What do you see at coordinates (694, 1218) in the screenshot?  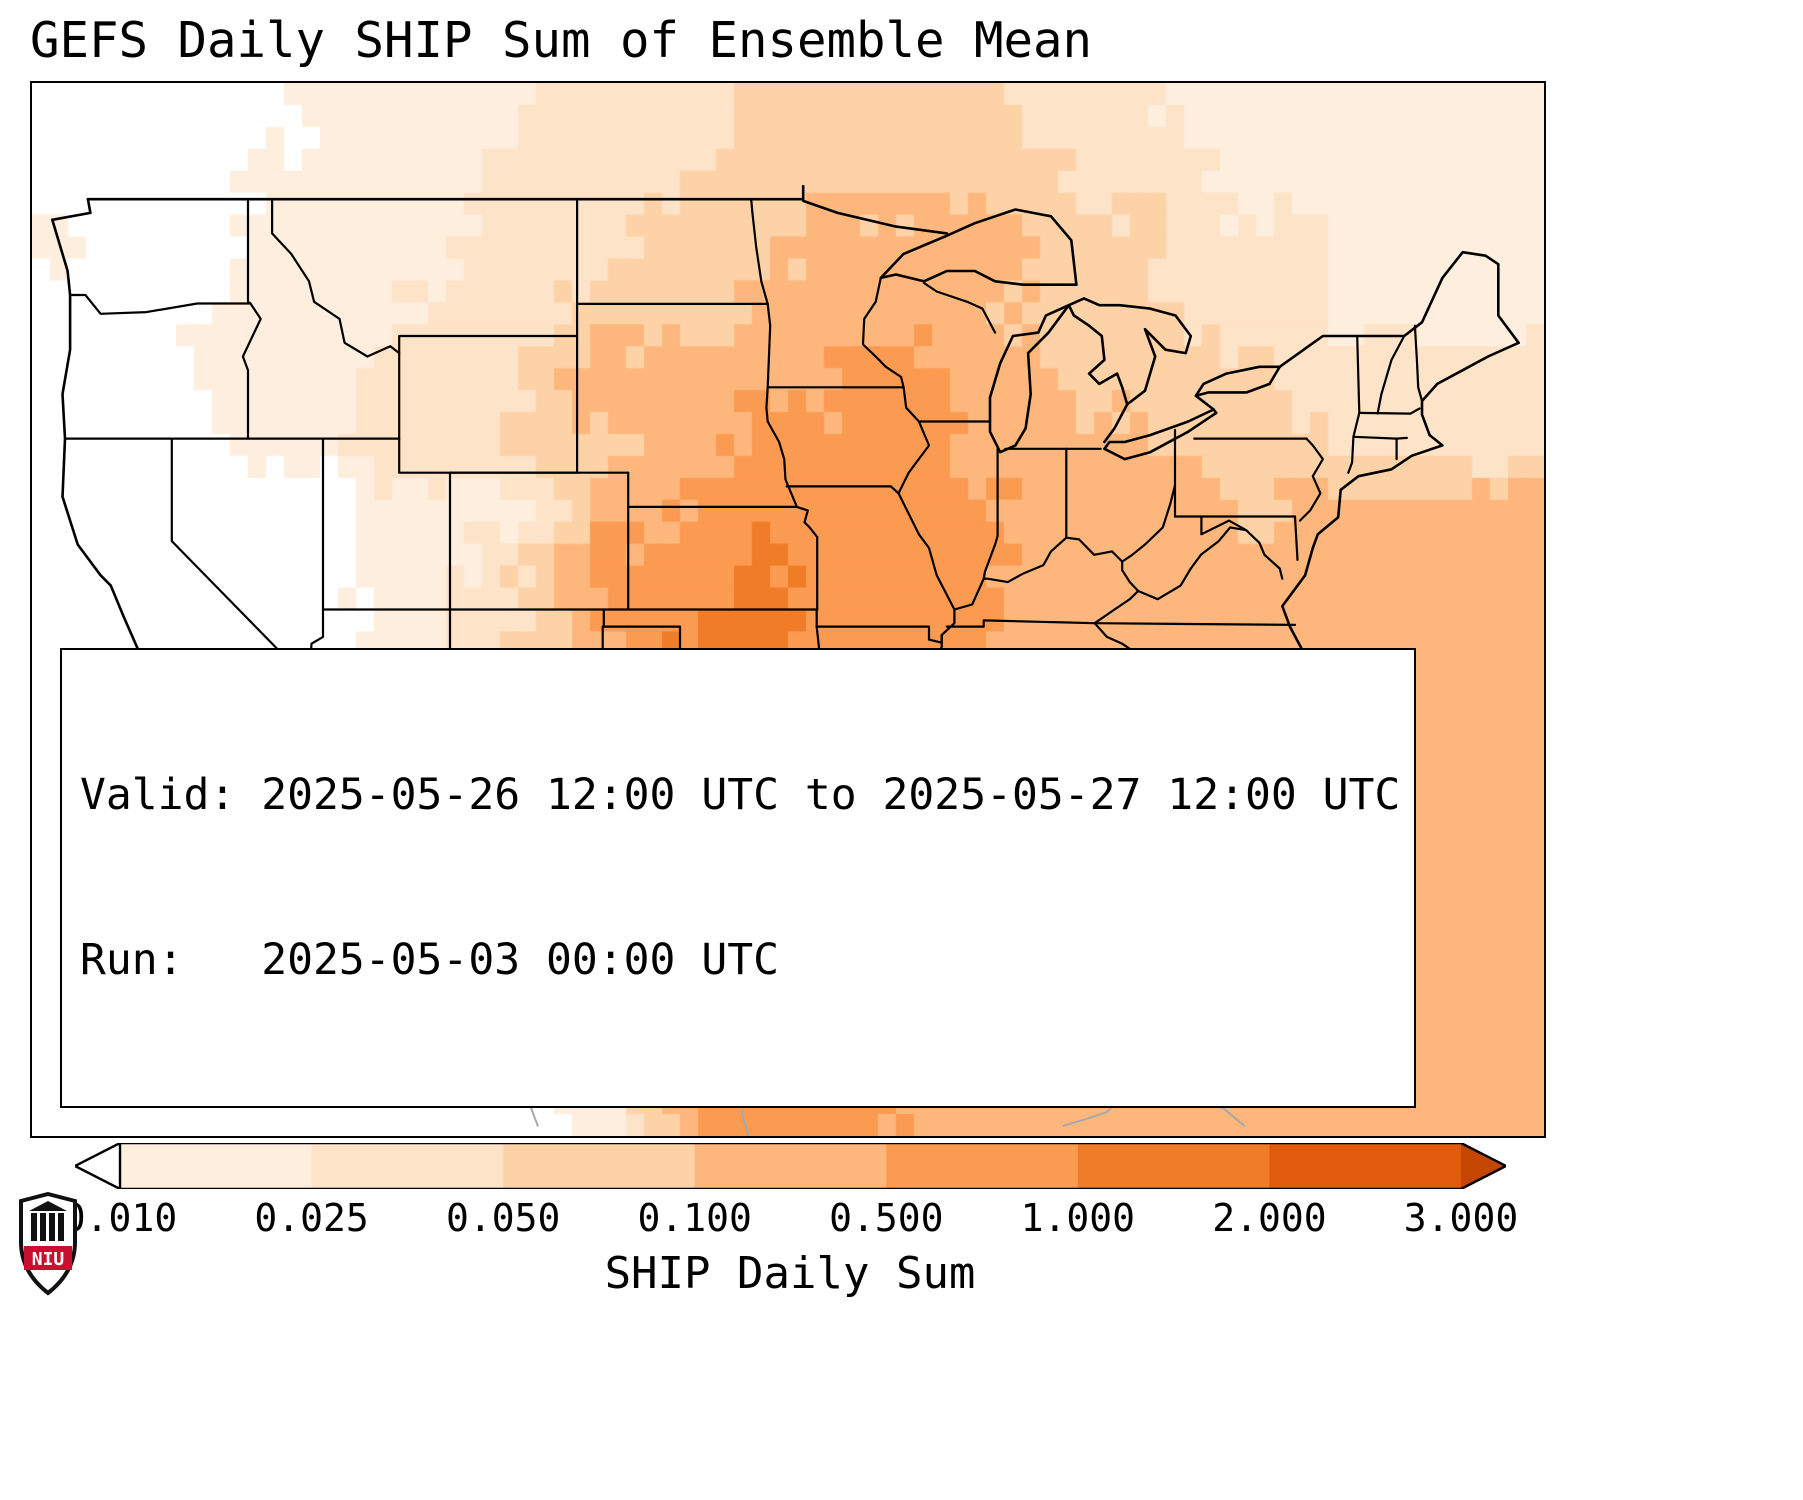 I see `colorbar-tick-label: 0.100` at bounding box center [694, 1218].